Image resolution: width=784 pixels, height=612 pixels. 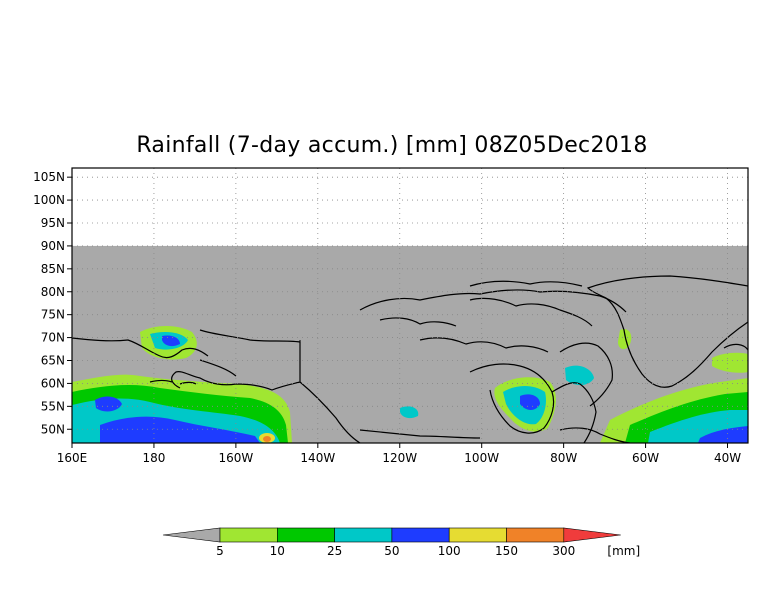 What do you see at coordinates (52, 303) in the screenshot?
I see `y-axis: 50N 55N 60N 65N 70N 75N 80N 85N 90N 95N 100N 105N` at bounding box center [52, 303].